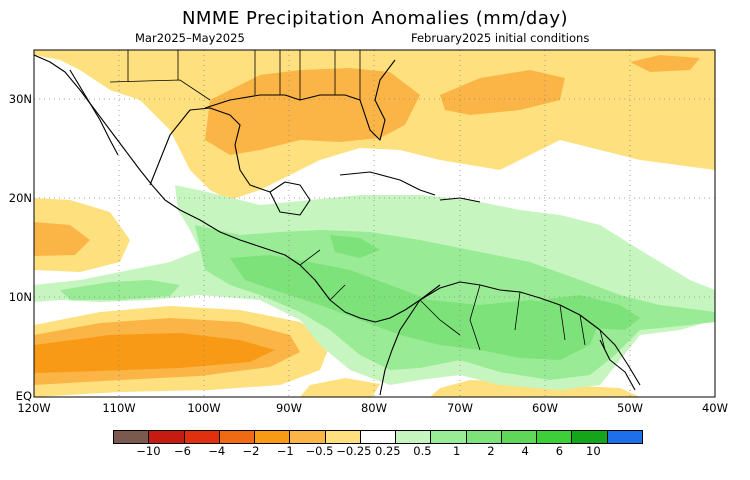 The height and width of the screenshot is (480, 750). I want to click on dry-region-atlantic, so click(502, 92).